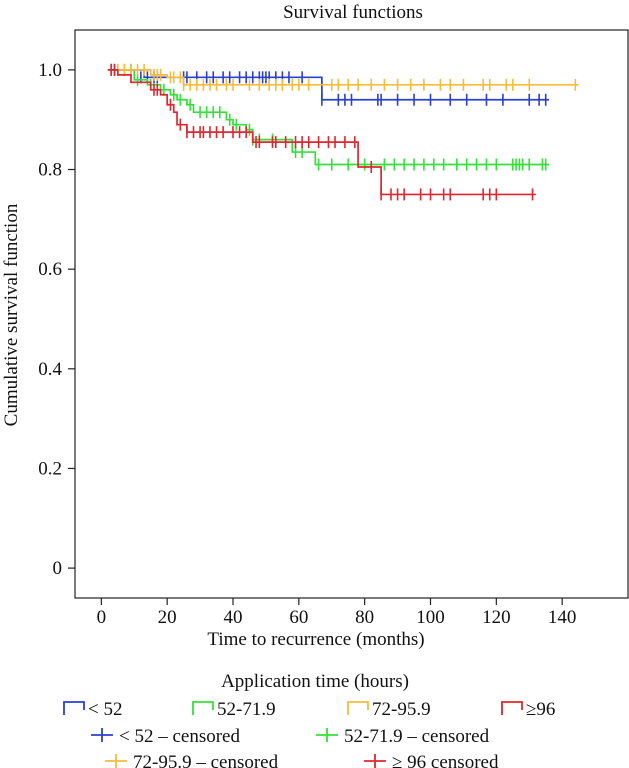 The width and height of the screenshot is (629, 768). What do you see at coordinates (206, 760) in the screenshot?
I see `legend-censored-label: 72-95.9 – censored` at bounding box center [206, 760].